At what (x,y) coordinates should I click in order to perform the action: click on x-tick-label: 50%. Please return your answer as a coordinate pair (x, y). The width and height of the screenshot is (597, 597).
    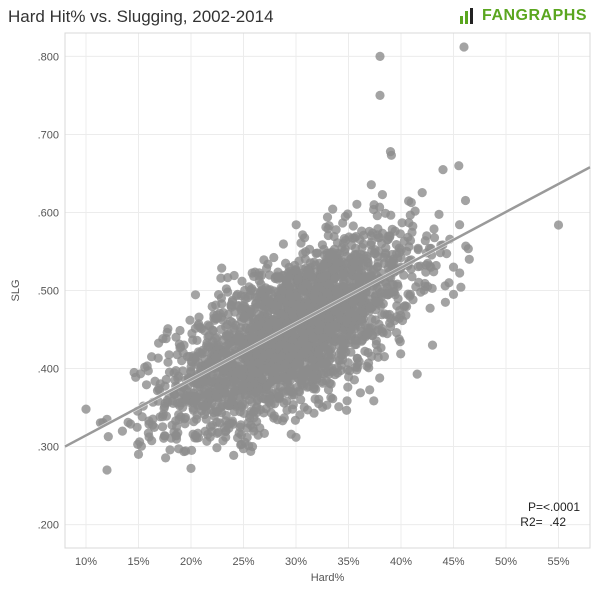
    Looking at the image, I should click on (506, 562).